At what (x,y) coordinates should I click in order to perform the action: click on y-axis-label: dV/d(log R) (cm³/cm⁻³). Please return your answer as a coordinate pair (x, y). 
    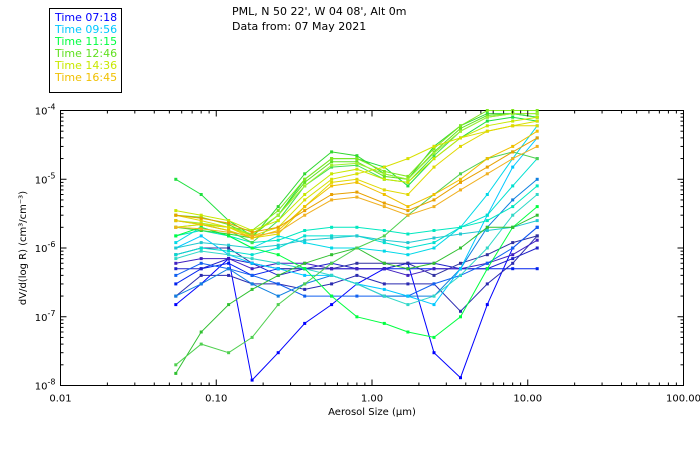
    Looking at the image, I should click on (23, 248).